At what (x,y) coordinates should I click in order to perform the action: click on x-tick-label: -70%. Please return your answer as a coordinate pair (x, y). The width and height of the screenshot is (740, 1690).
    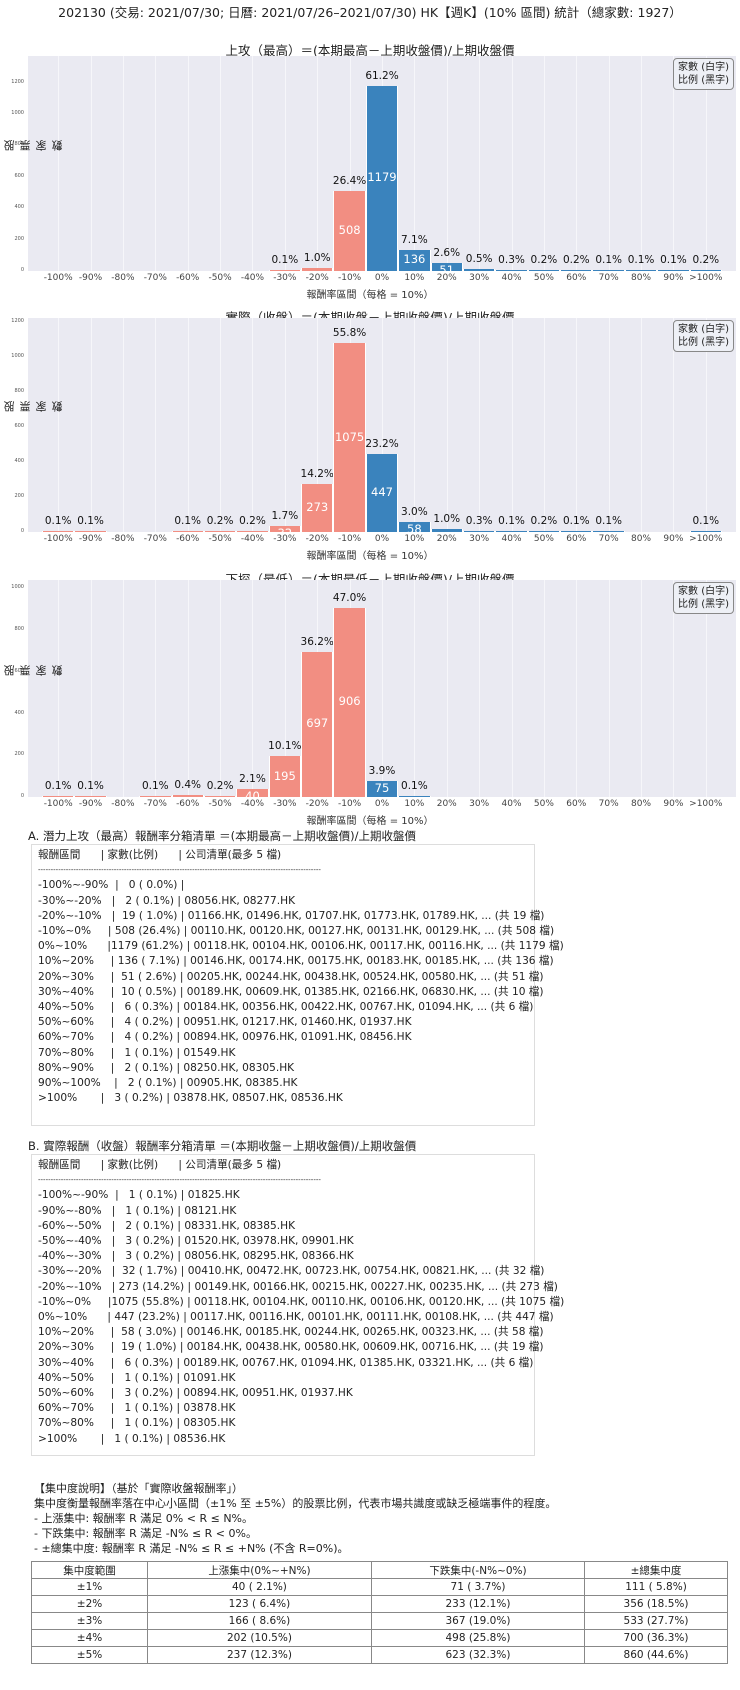
    Looking at the image, I should click on (155, 539).